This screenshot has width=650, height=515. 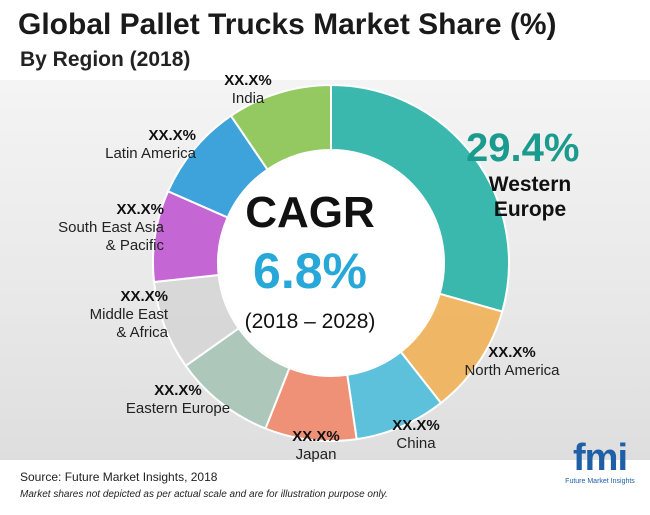 I want to click on fmi-logo: fmi Future Market Insights, so click(x=600, y=461).